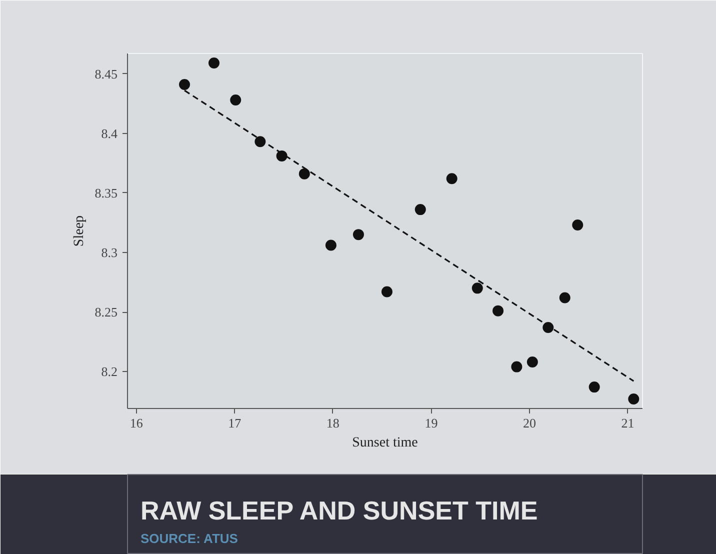 This screenshot has height=554, width=716. What do you see at coordinates (109, 133) in the screenshot?
I see `y-tick-label: 8.4` at bounding box center [109, 133].